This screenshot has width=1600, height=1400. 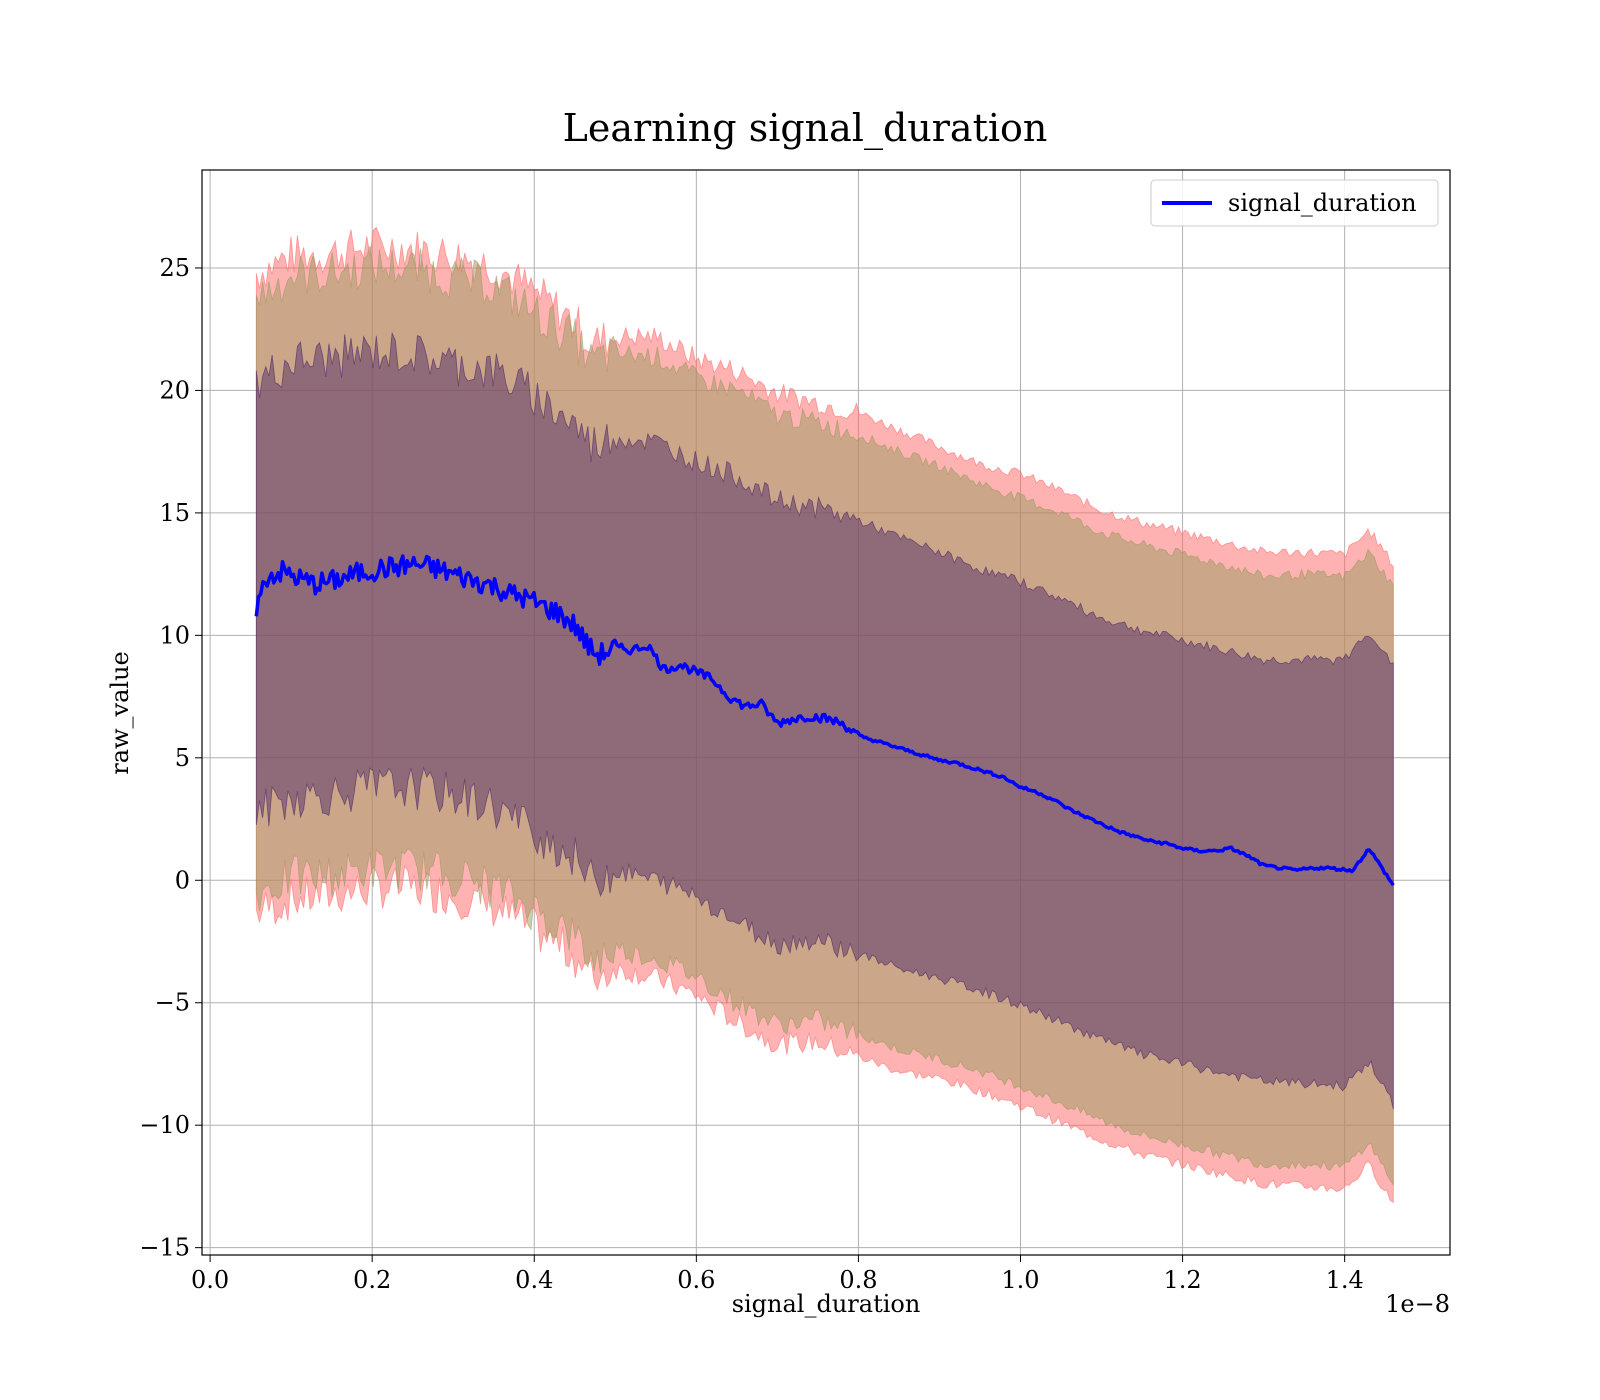 What do you see at coordinates (164, 1248) in the screenshot?
I see `y-tick-label: −15` at bounding box center [164, 1248].